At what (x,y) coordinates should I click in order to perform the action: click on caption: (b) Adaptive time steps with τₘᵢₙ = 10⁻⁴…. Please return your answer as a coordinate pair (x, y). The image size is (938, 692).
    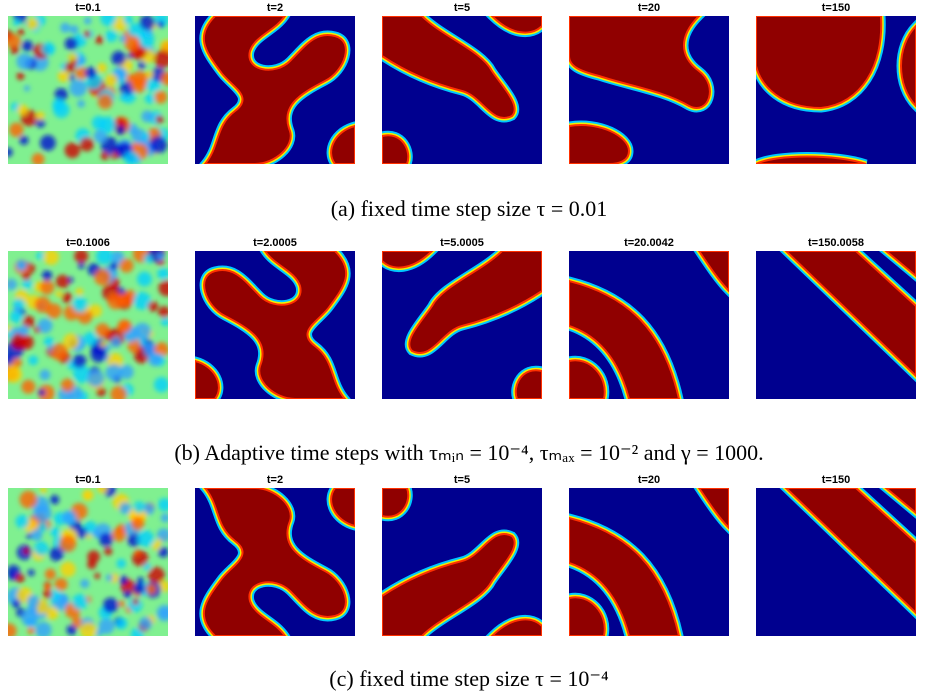
    Looking at the image, I should click on (469, 452).